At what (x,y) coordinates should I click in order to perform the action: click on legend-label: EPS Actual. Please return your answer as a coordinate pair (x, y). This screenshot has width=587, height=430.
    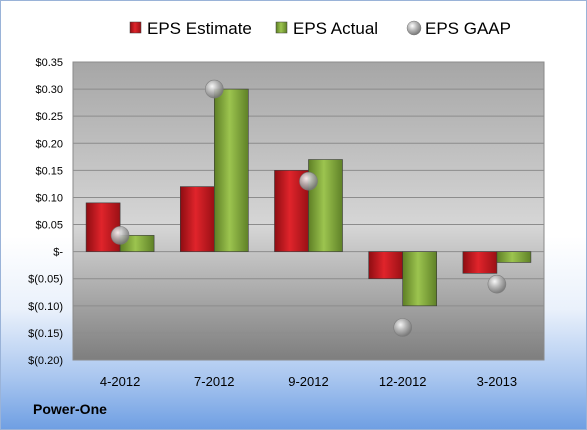
    Looking at the image, I should click on (335, 28).